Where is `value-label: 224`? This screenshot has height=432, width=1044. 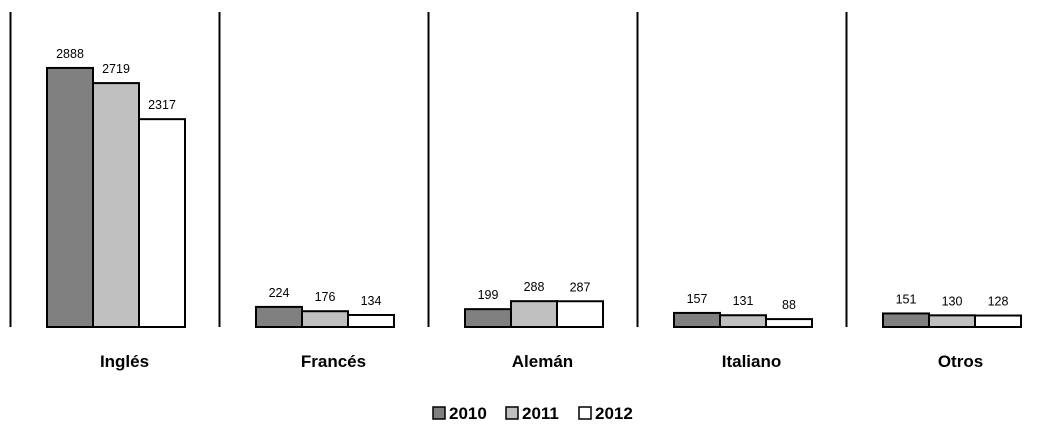 value-label: 224 is located at coordinates (279, 293).